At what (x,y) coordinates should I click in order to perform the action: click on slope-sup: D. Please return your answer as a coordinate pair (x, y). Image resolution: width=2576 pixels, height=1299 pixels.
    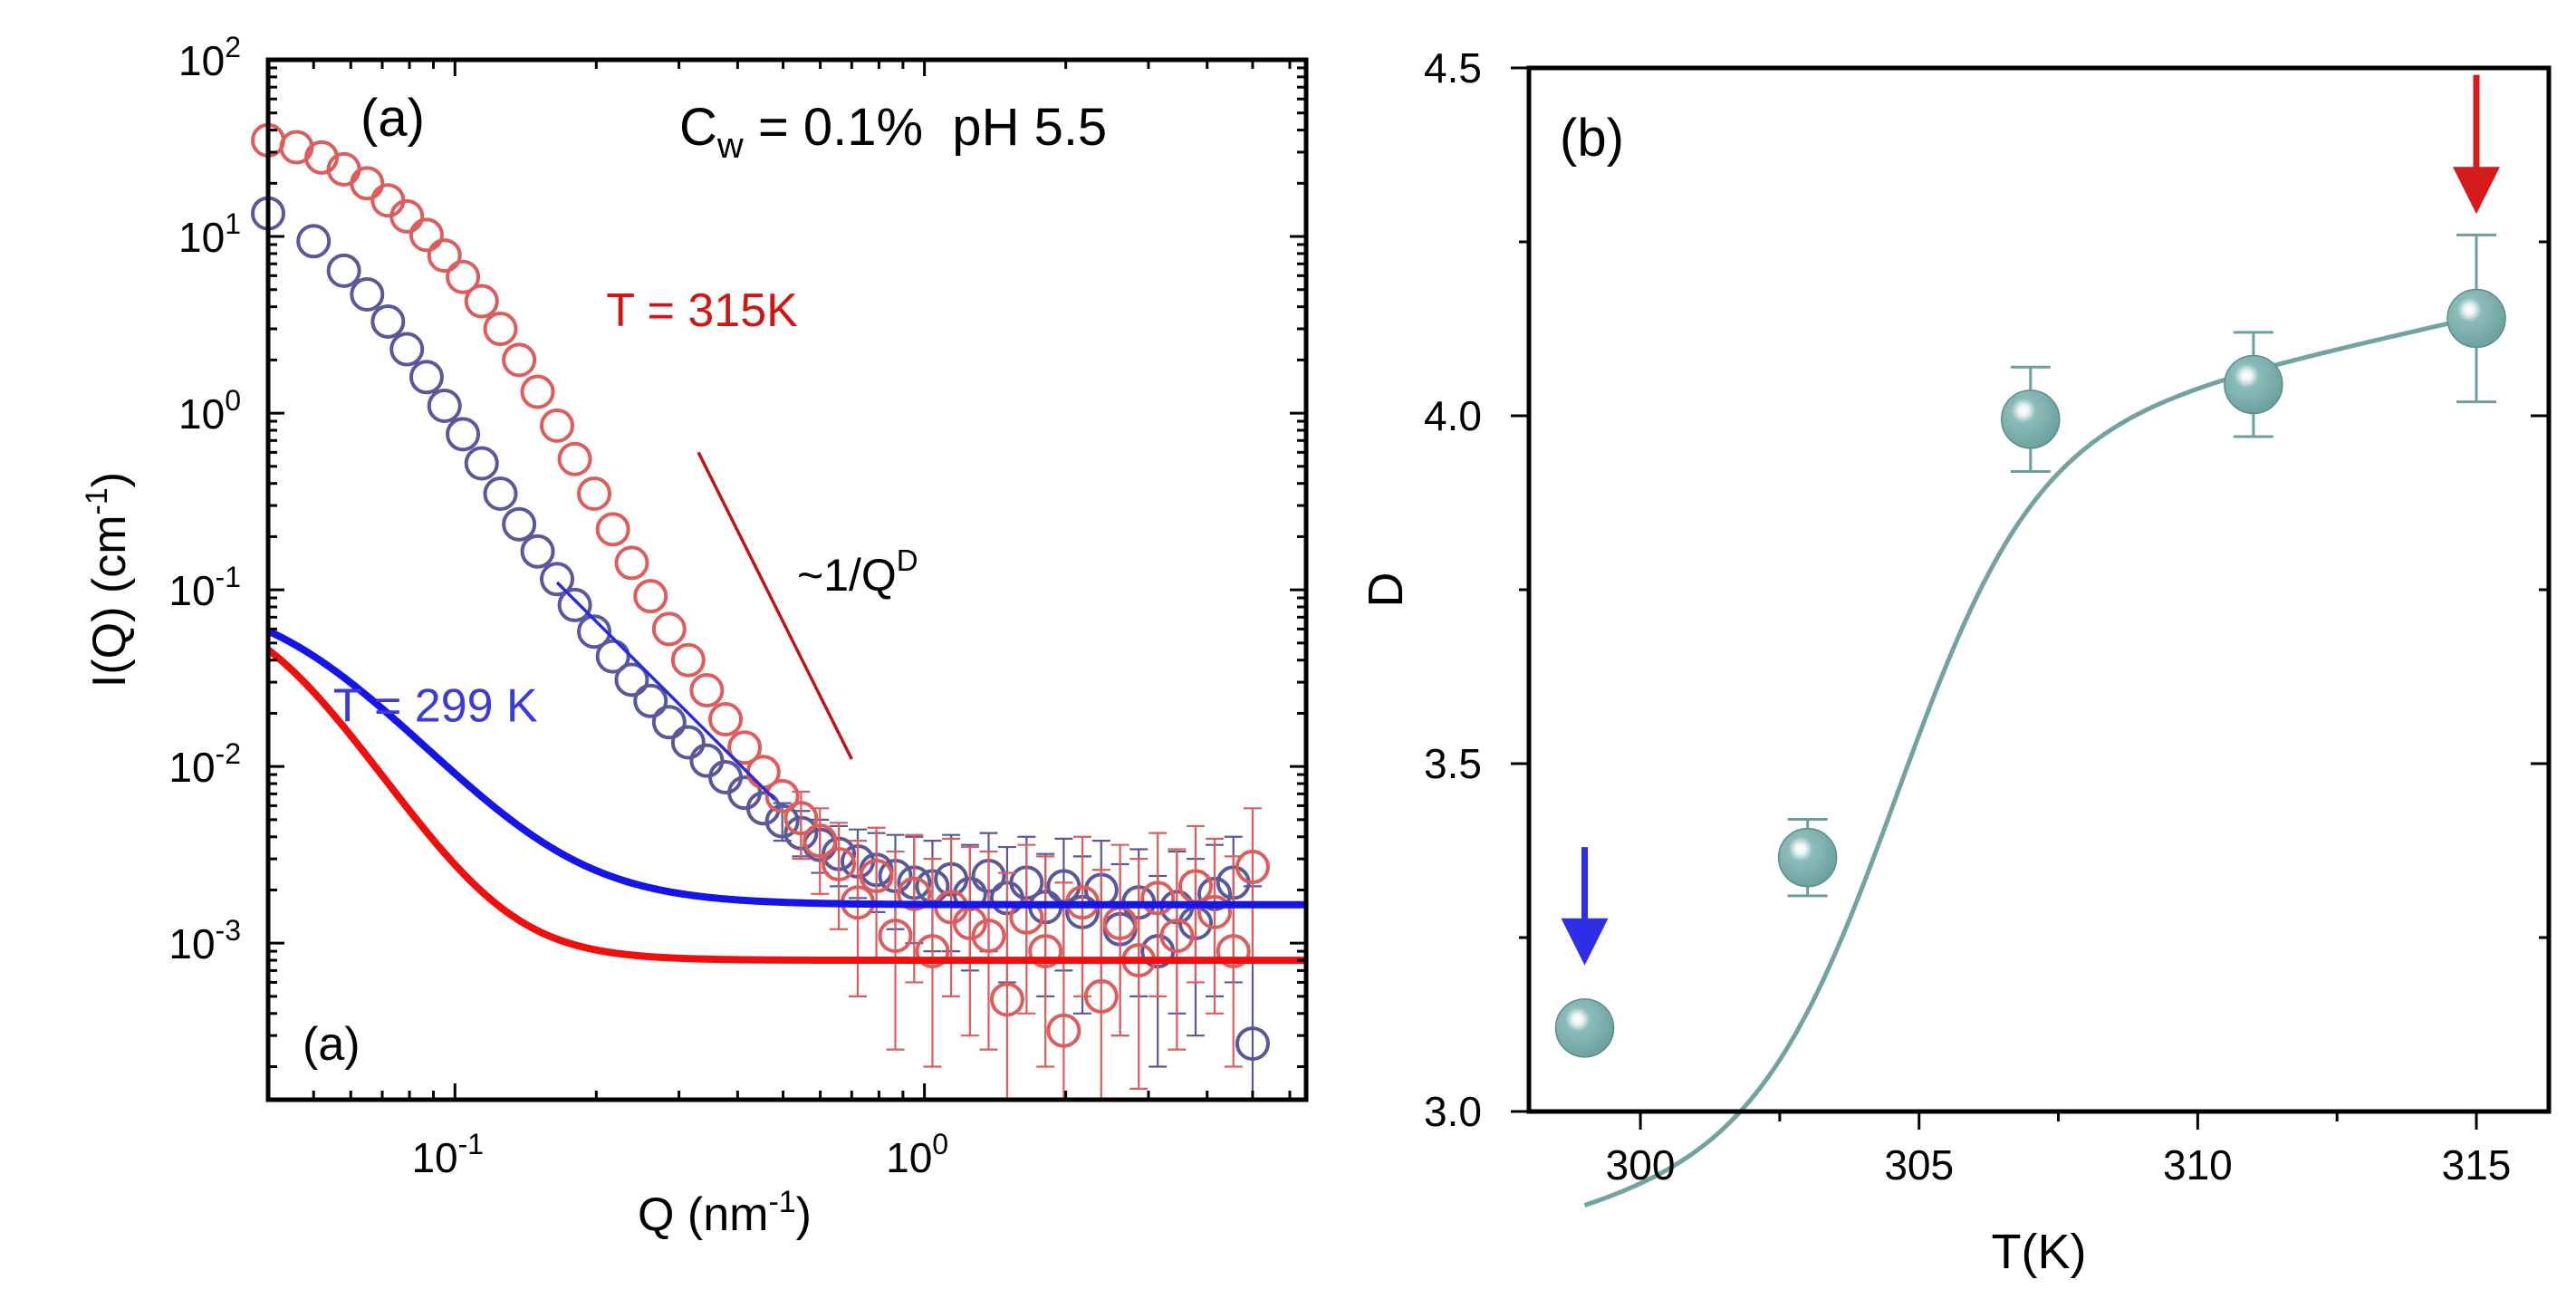
    Looking at the image, I should click on (907, 560).